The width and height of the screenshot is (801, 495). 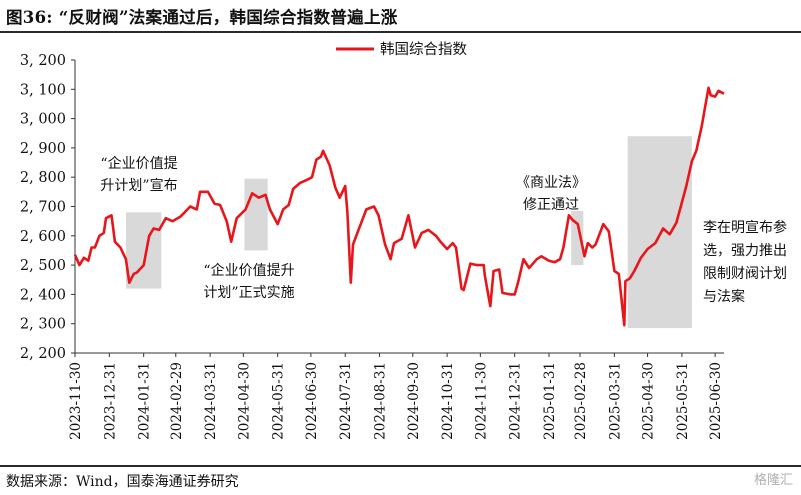 I want to click on y-tick-label: 2, 800, so click(x=43, y=178).